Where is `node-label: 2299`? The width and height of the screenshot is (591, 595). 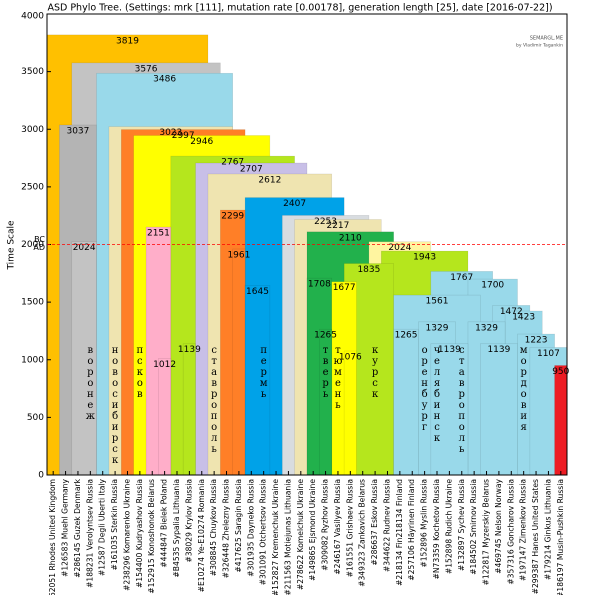 node-label: 2299 is located at coordinates (232, 217).